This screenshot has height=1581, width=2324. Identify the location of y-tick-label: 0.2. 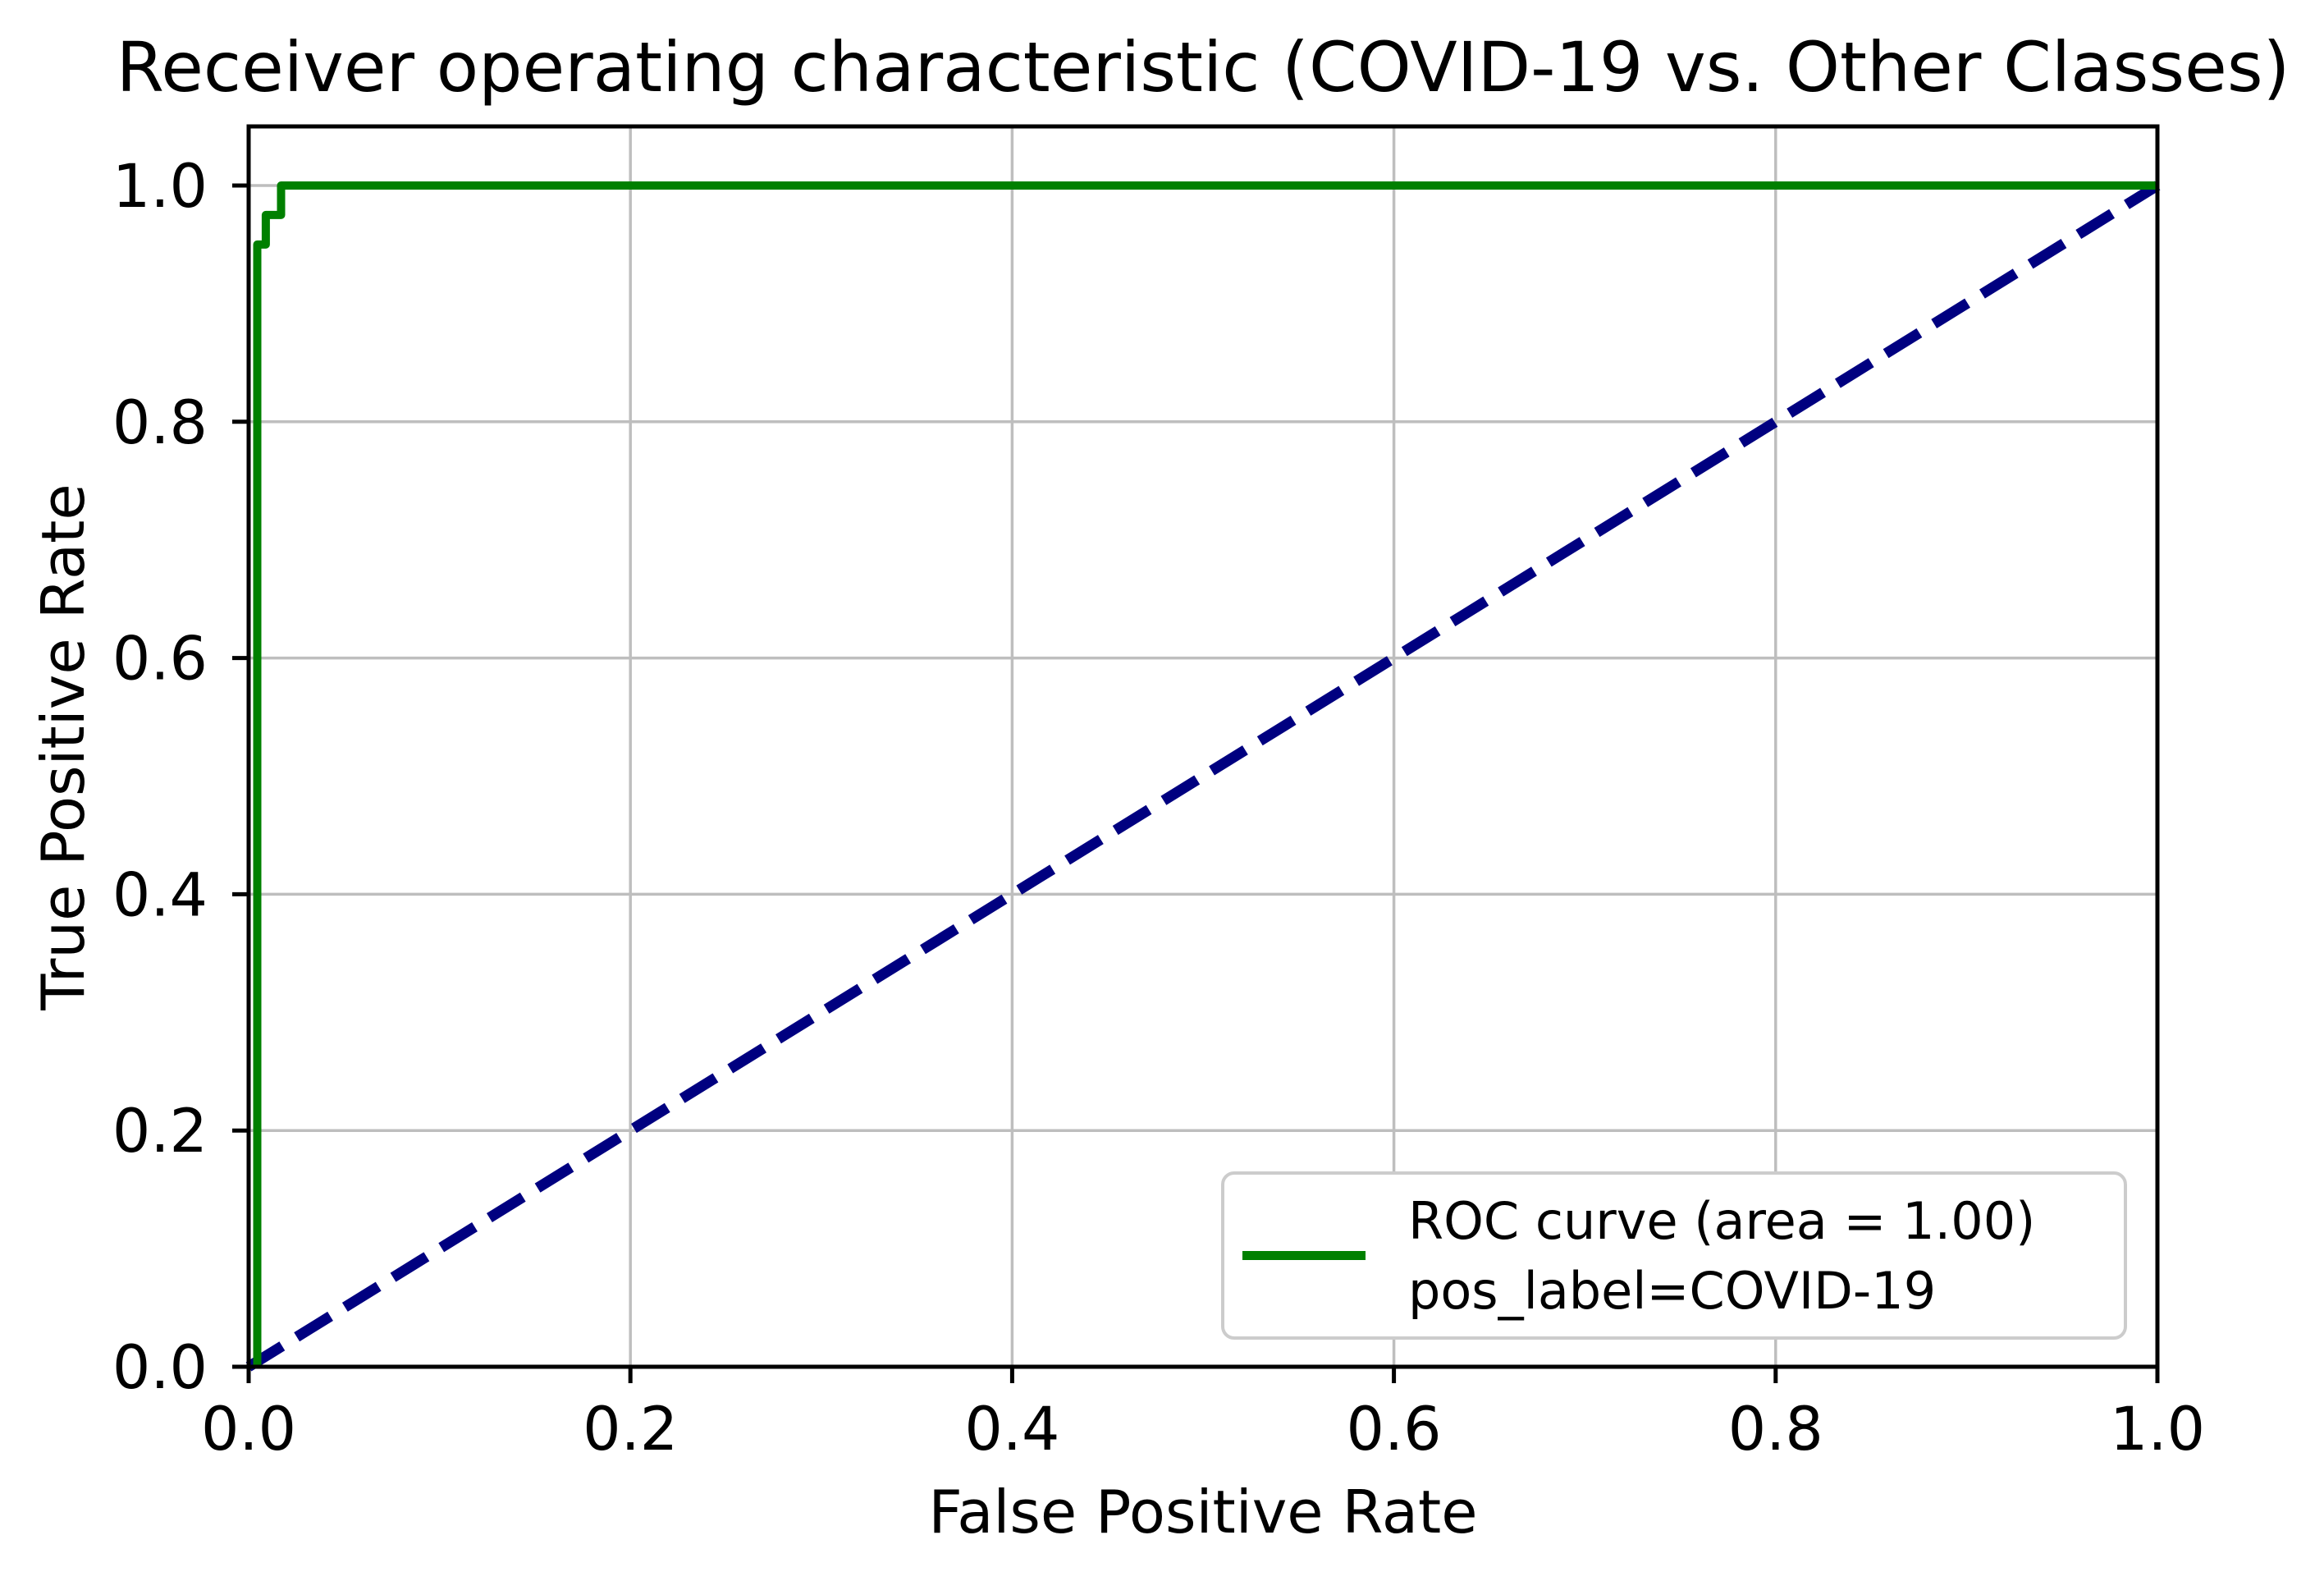
(160, 1132).